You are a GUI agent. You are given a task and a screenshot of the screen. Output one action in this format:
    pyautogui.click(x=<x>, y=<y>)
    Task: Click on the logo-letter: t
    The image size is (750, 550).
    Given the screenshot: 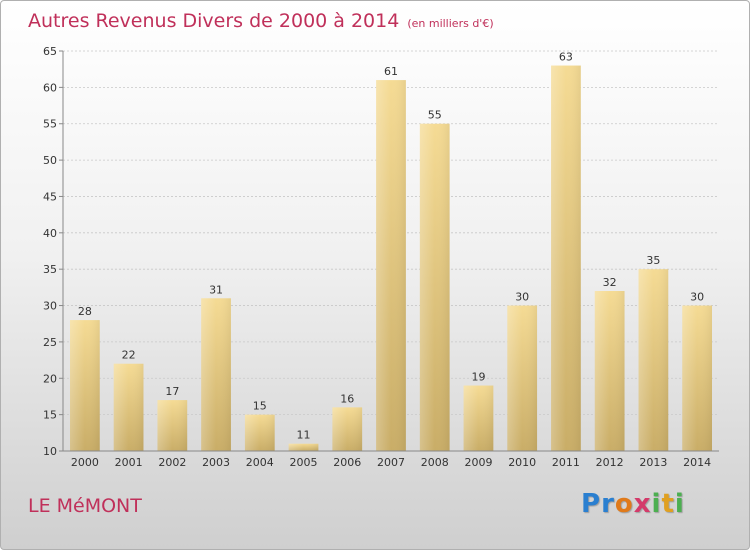 What is the action you would take?
    pyautogui.click(x=668, y=504)
    